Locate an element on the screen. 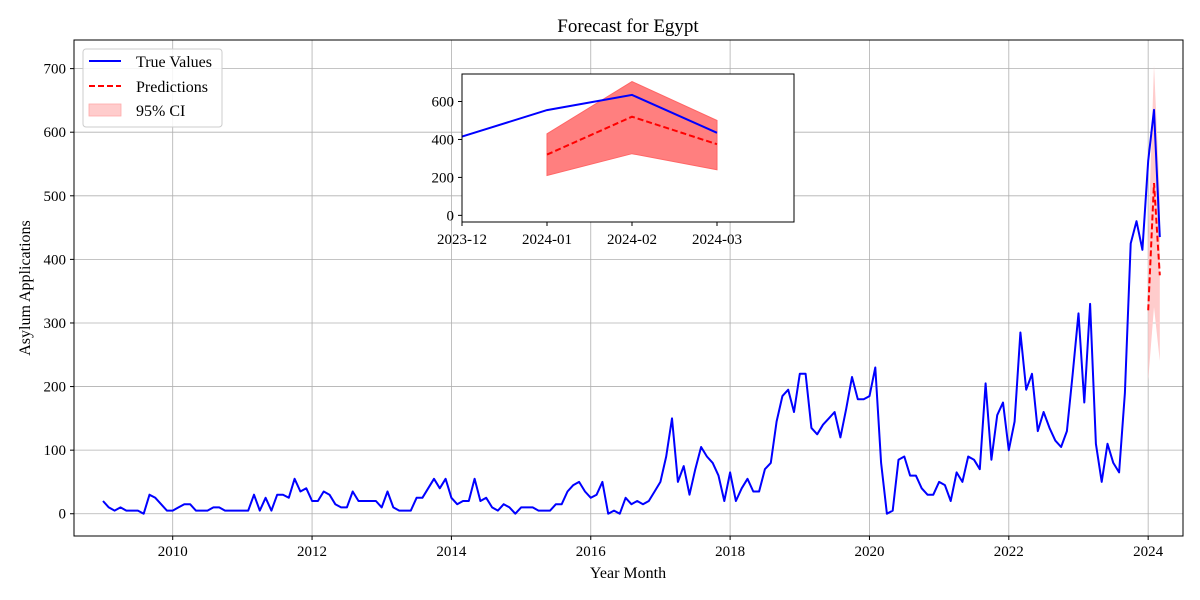 The image size is (1200, 600). inset-ci-band is located at coordinates (632, 129).